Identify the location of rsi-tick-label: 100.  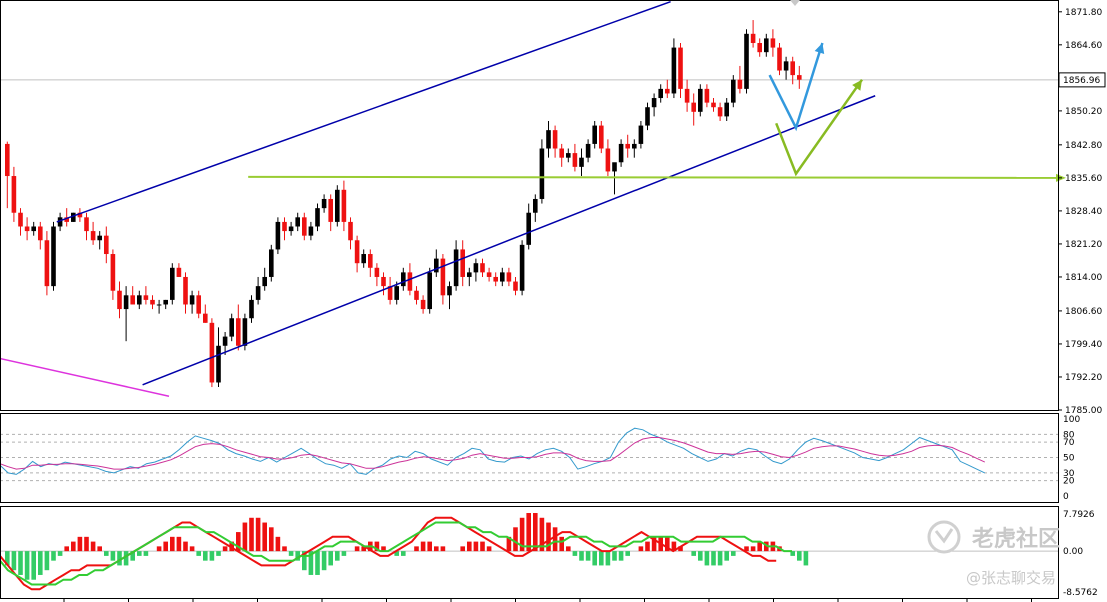
(1071, 420).